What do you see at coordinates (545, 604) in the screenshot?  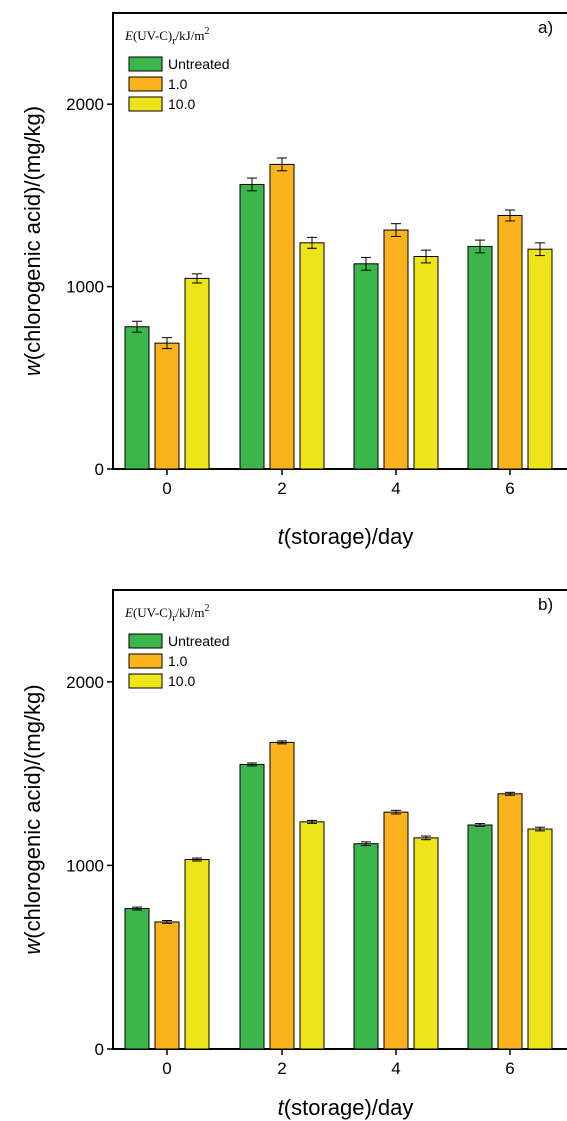 I see `panel-label: b)` at bounding box center [545, 604].